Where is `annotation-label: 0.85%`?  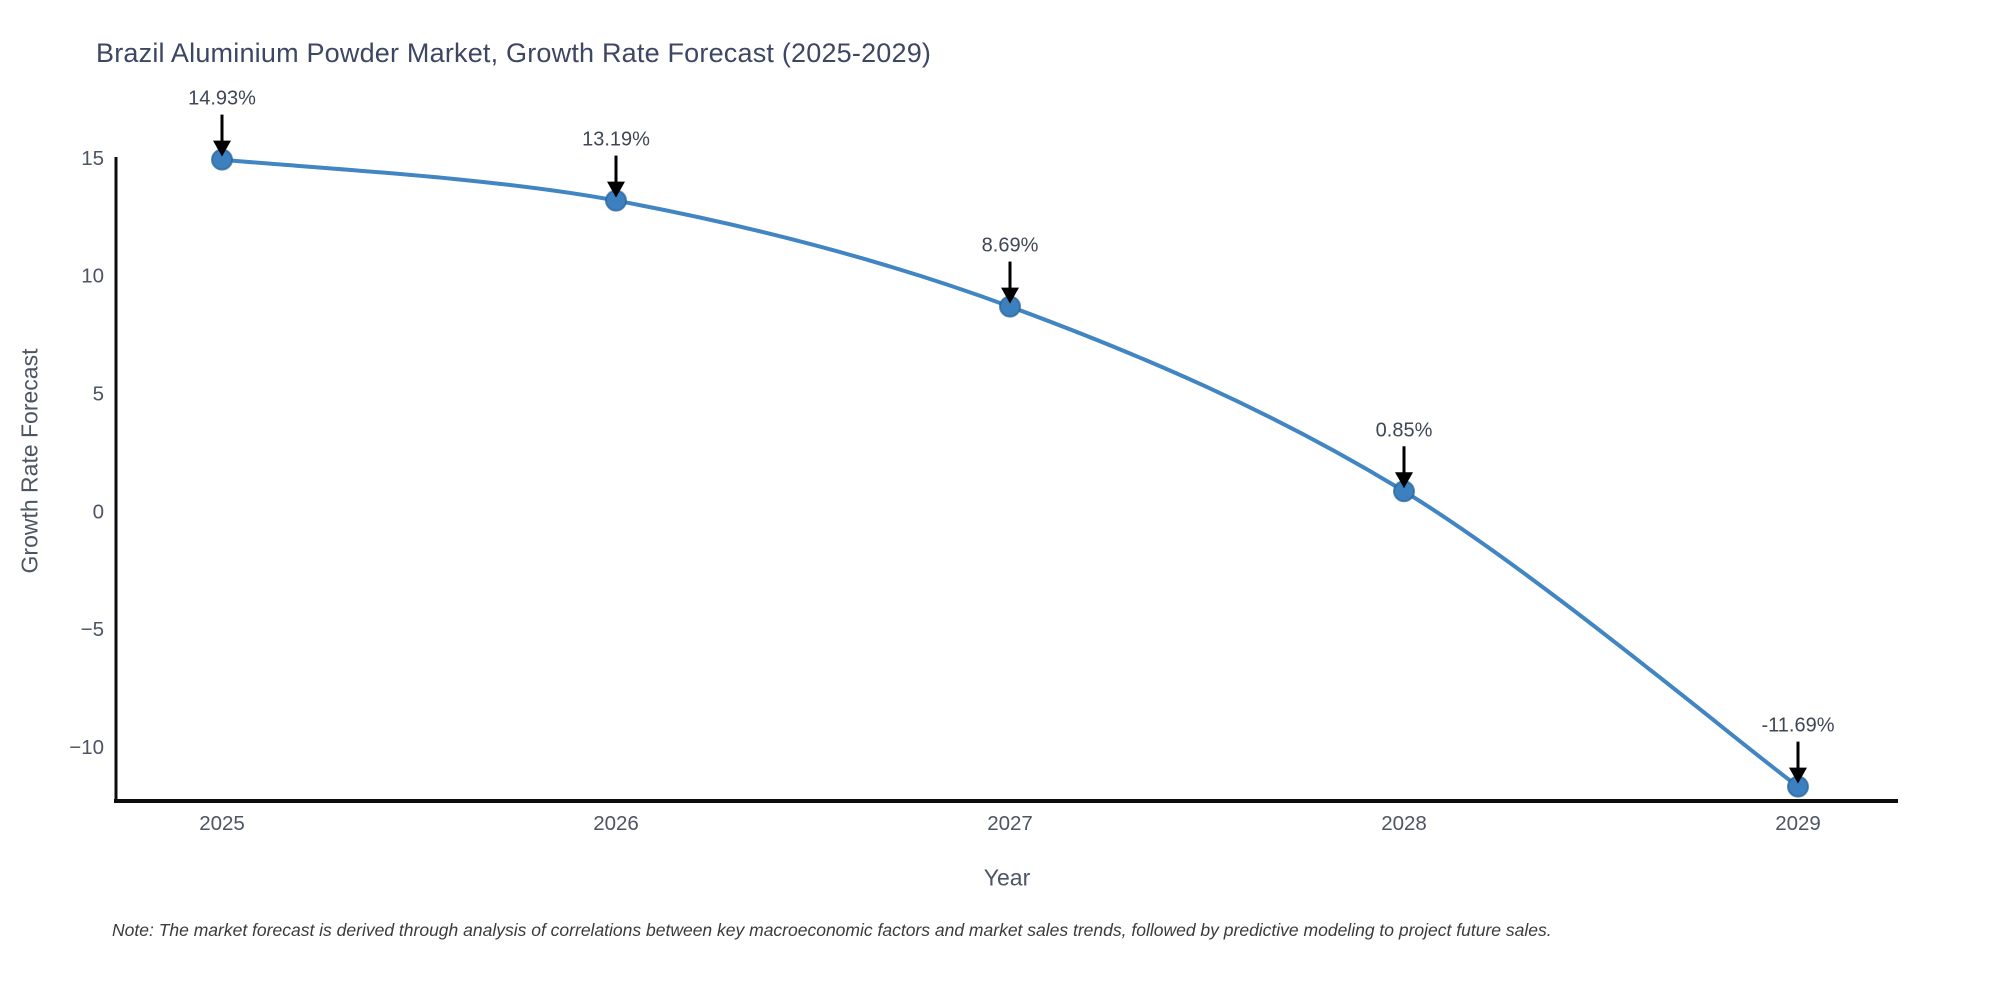 annotation-label: 0.85% is located at coordinates (1404, 430).